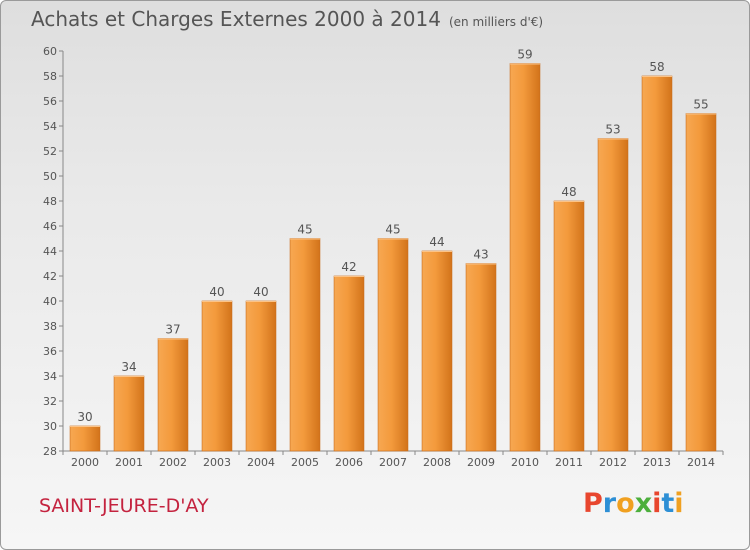 This screenshot has width=750, height=550. Describe the element at coordinates (593, 503) in the screenshot. I see `logo-letter: P` at that location.